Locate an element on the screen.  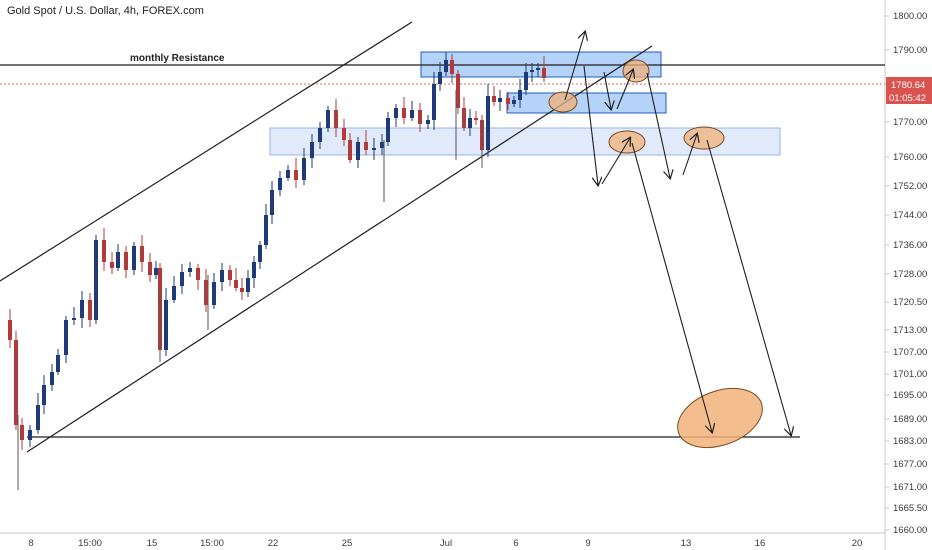
arrow-to-retest-right is located at coordinates (689, 155).